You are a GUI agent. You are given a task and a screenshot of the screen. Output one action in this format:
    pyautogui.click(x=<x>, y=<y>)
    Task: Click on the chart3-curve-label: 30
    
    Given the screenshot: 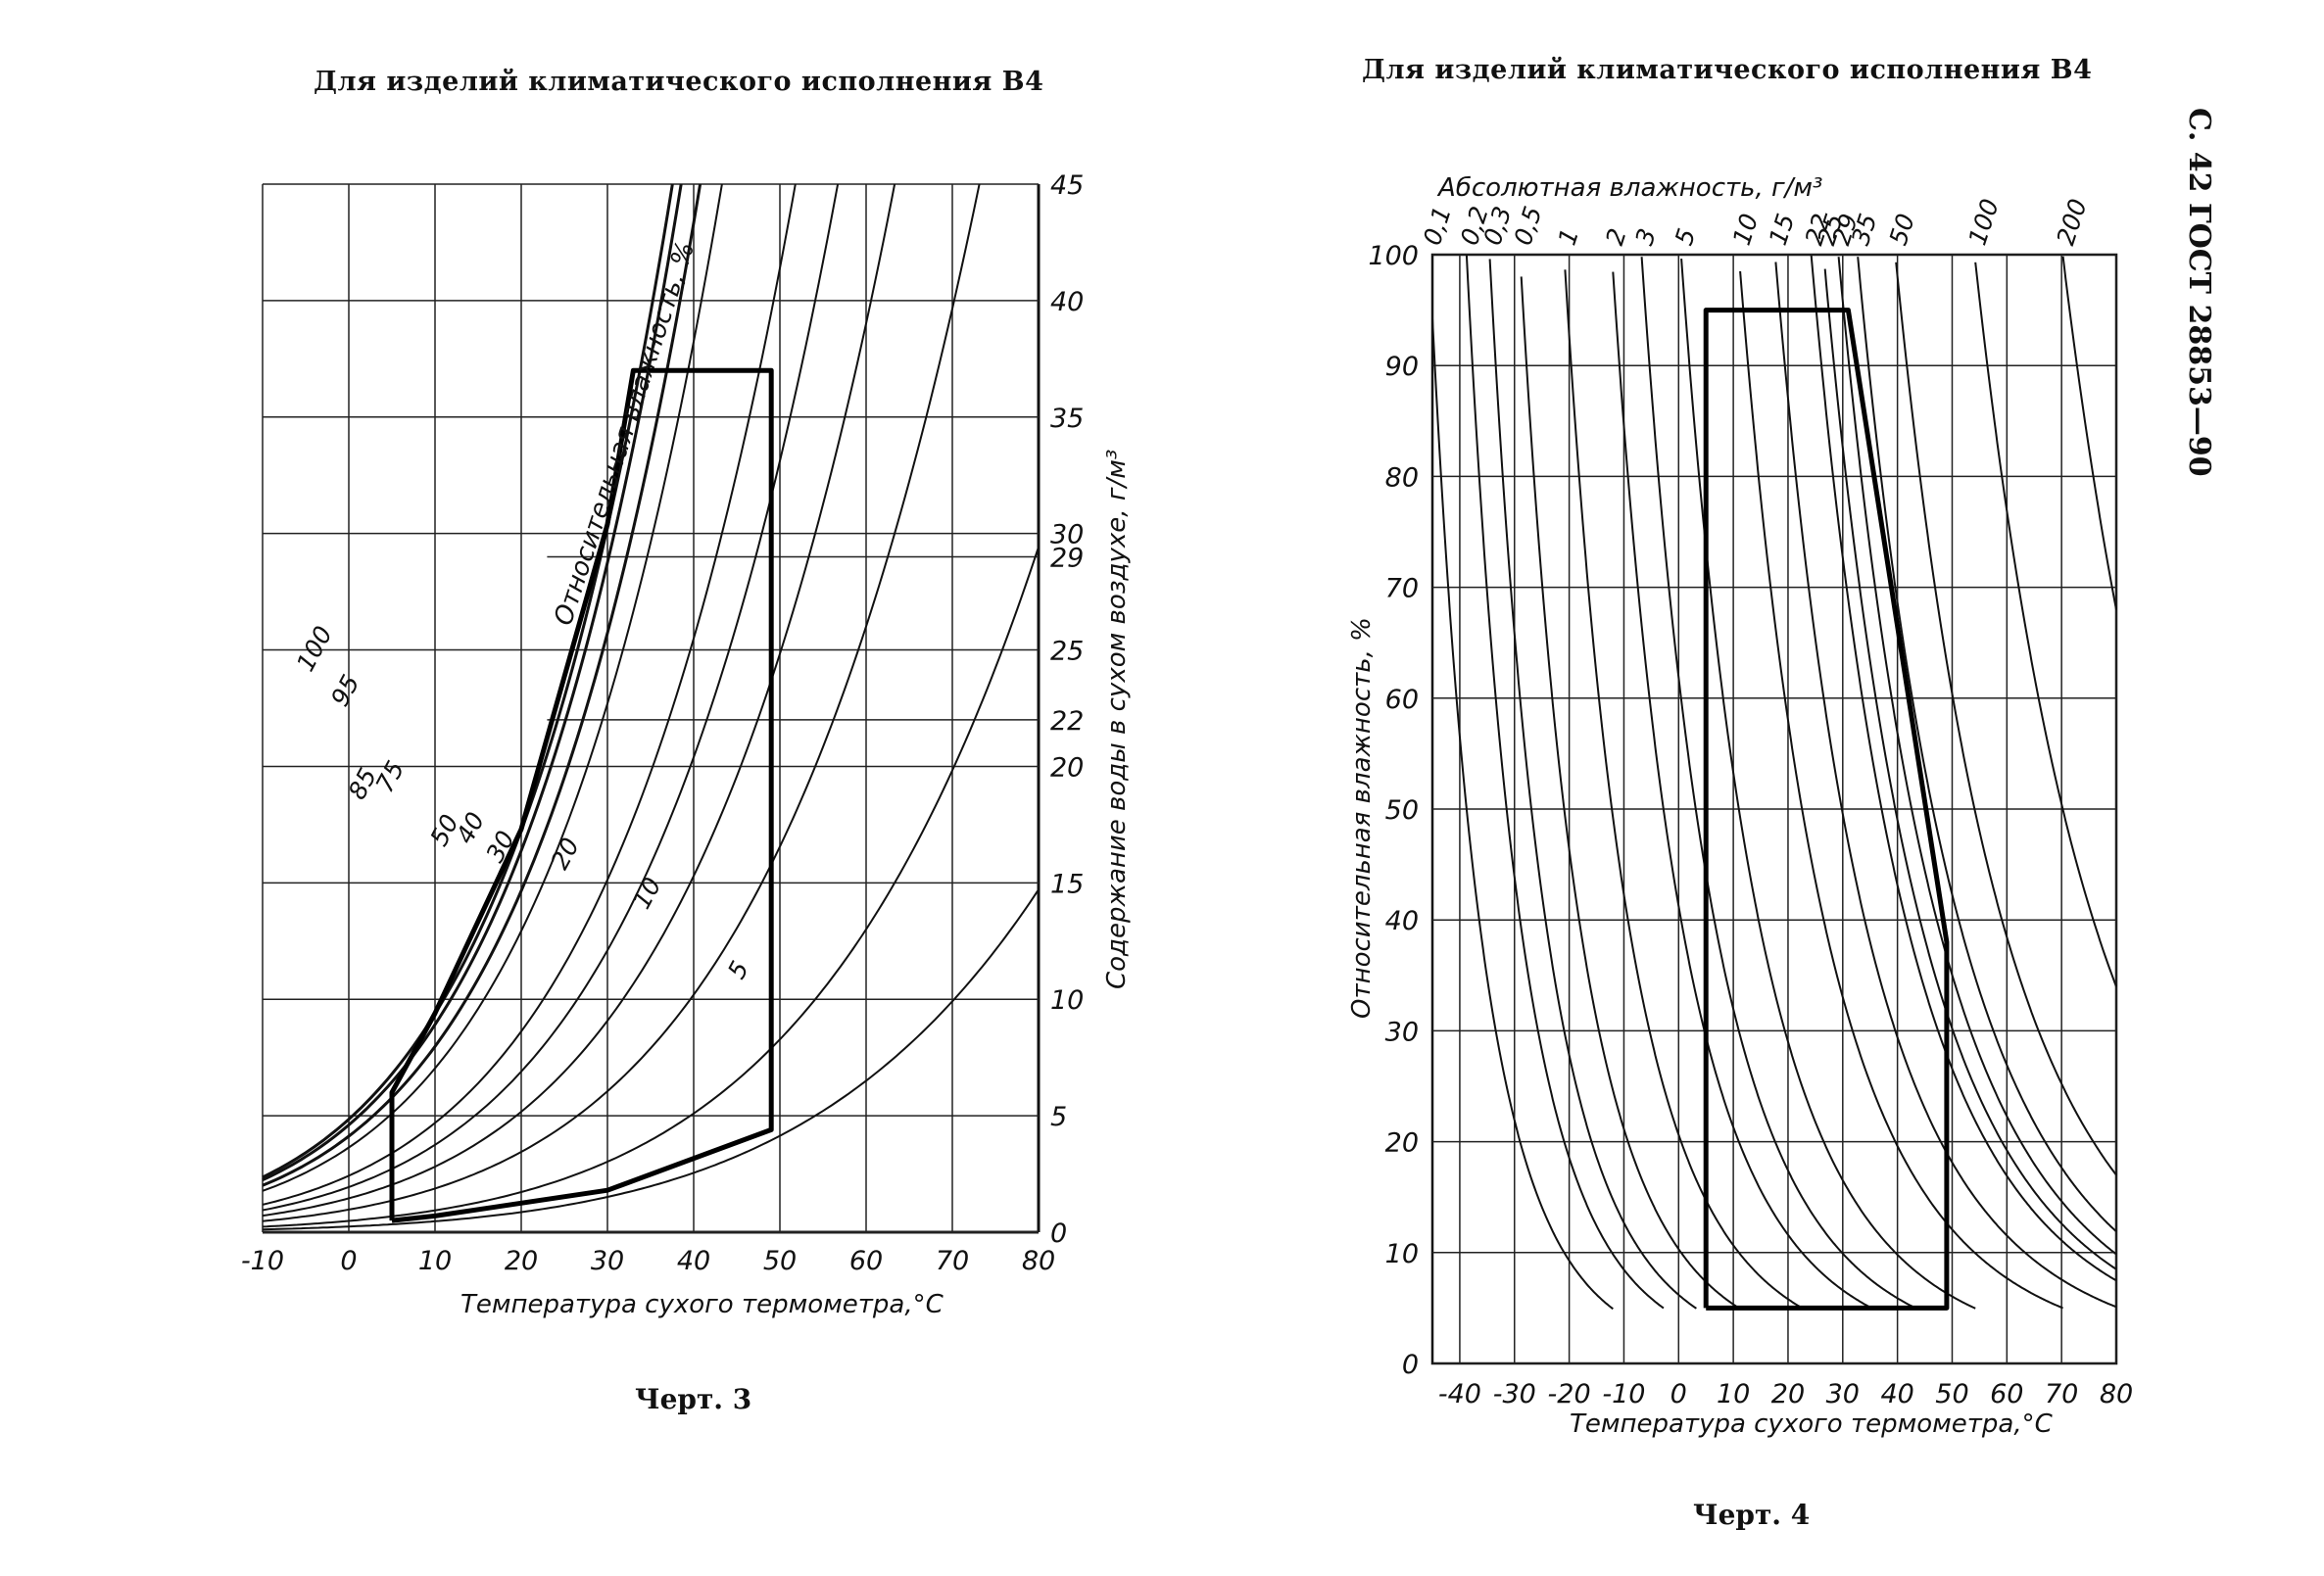 What is the action you would take?
    pyautogui.click(x=500, y=847)
    